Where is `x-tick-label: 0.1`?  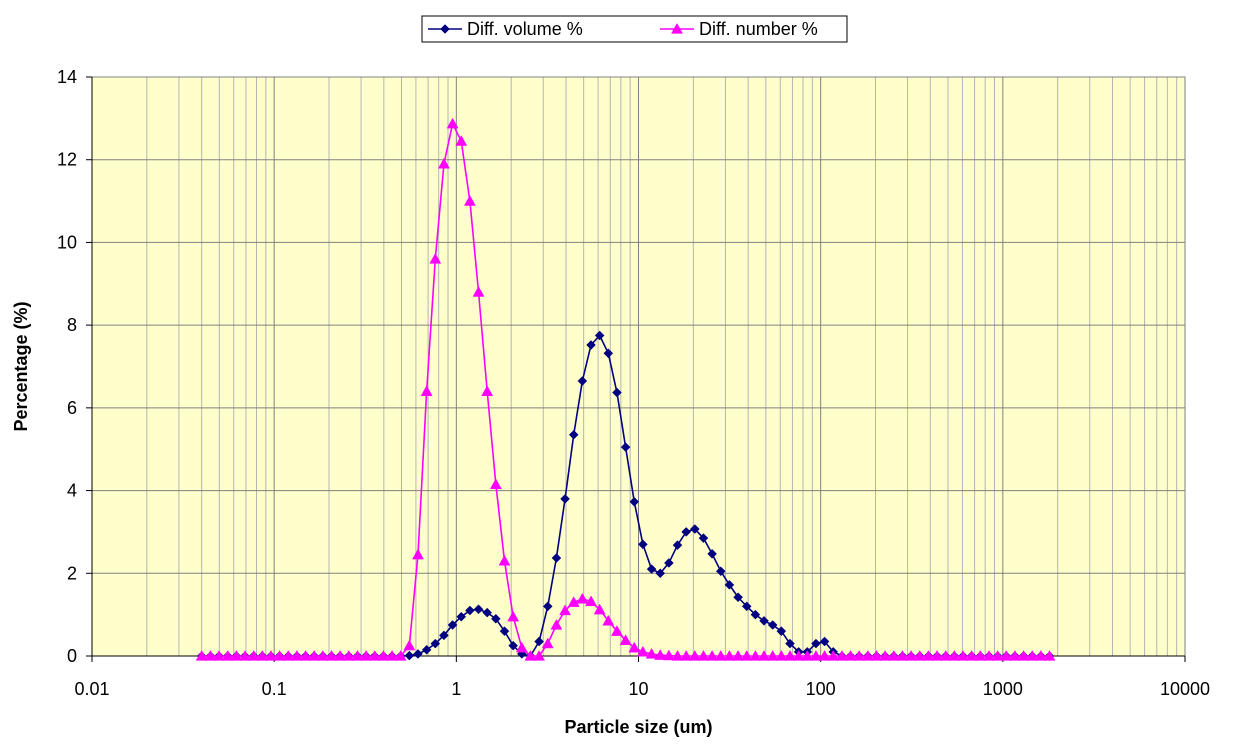
x-tick-label: 0.1 is located at coordinates (274, 689).